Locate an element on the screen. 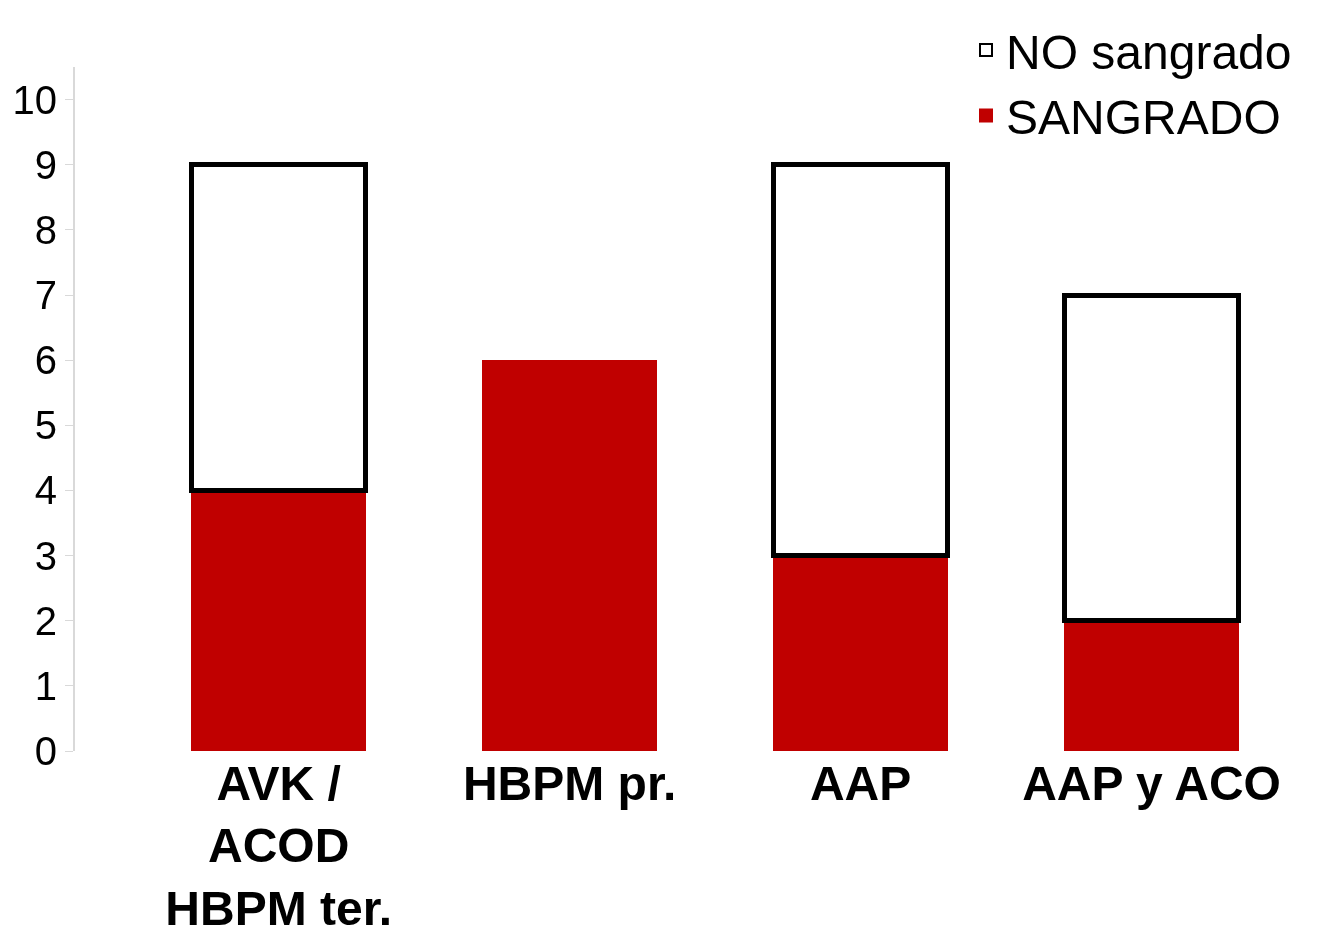  y-tick-label: 7 is located at coordinates (45, 295).